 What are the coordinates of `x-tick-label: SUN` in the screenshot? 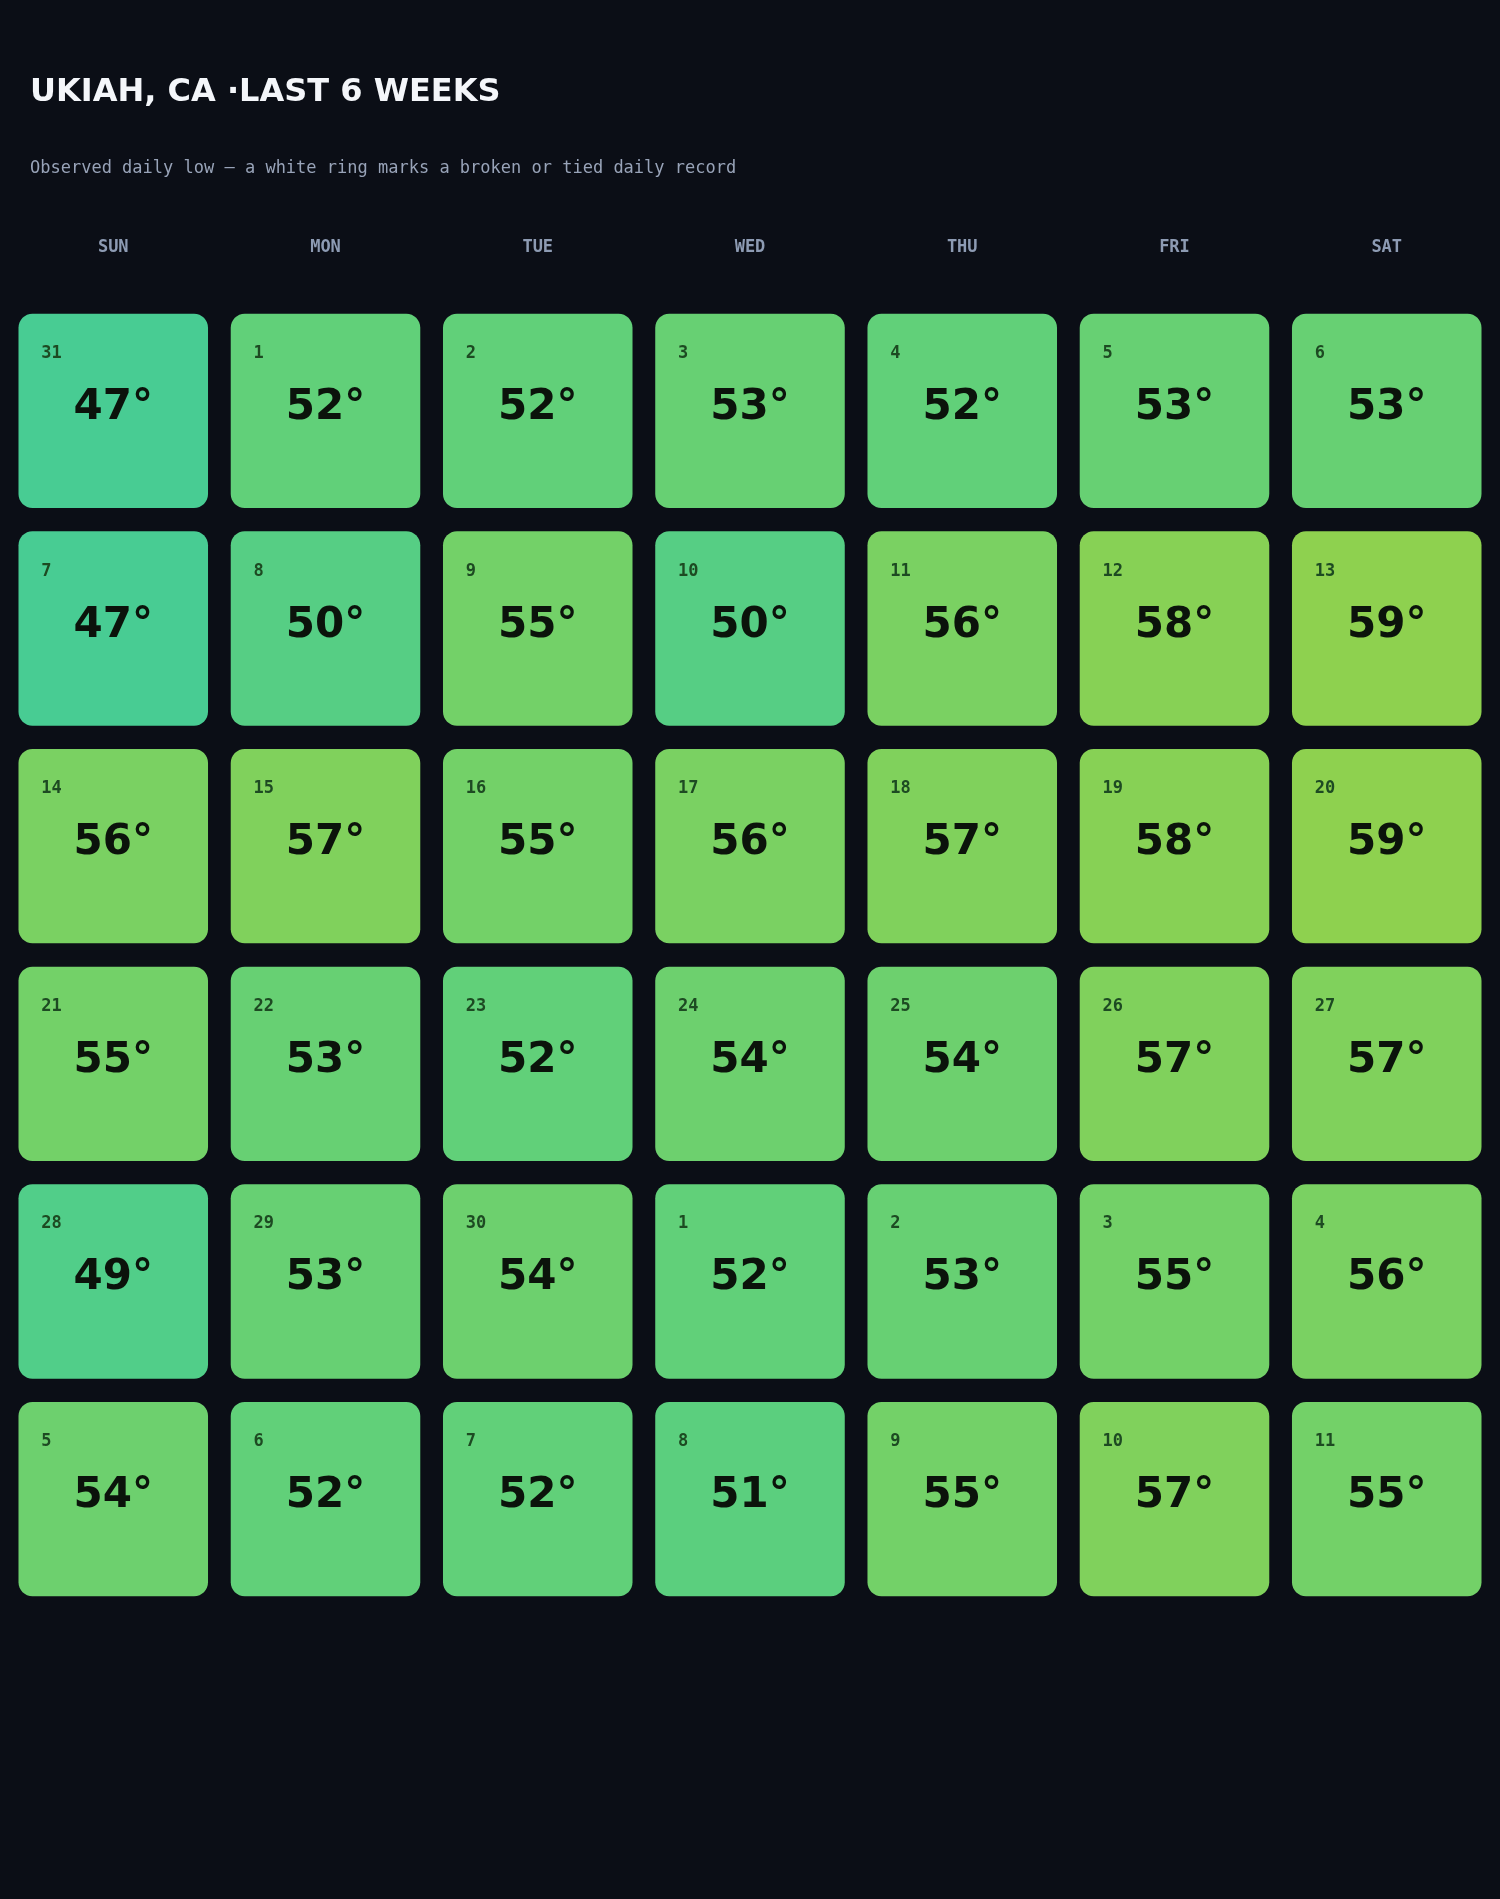 It's located at (113, 245).